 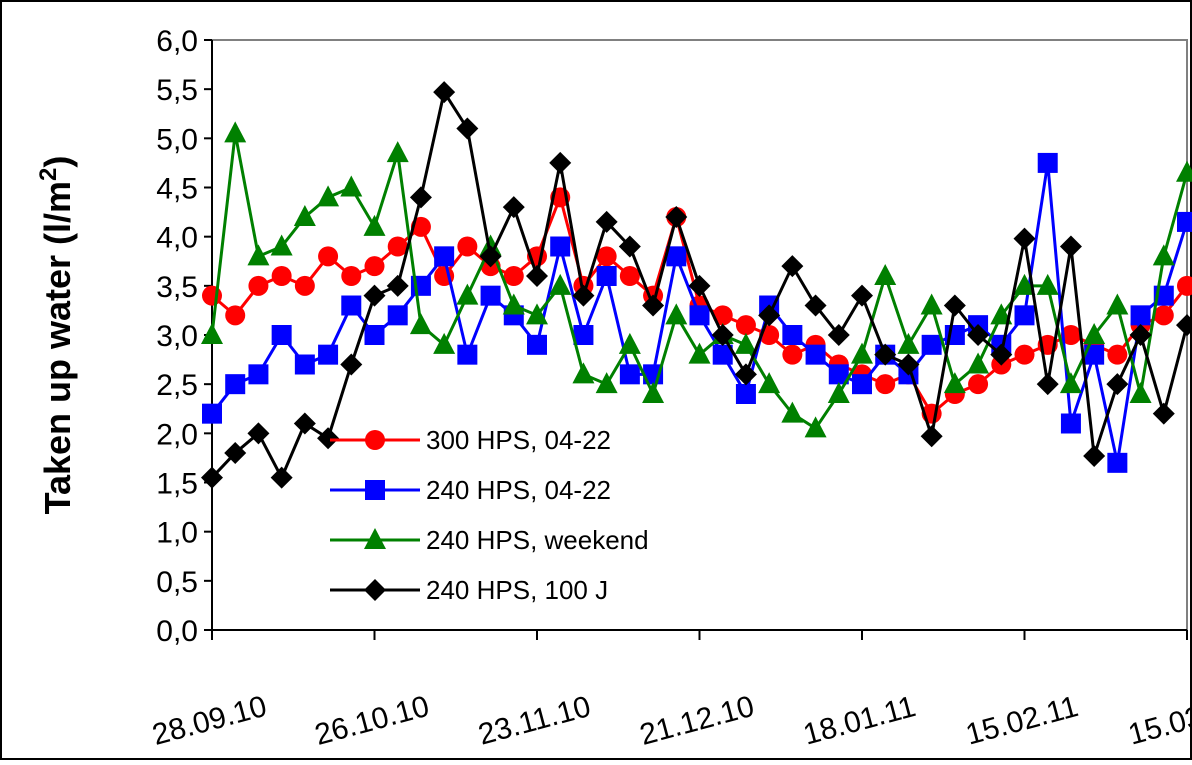 What do you see at coordinates (518, 490) in the screenshot?
I see `legend-label: 240 HPS, 04-22` at bounding box center [518, 490].